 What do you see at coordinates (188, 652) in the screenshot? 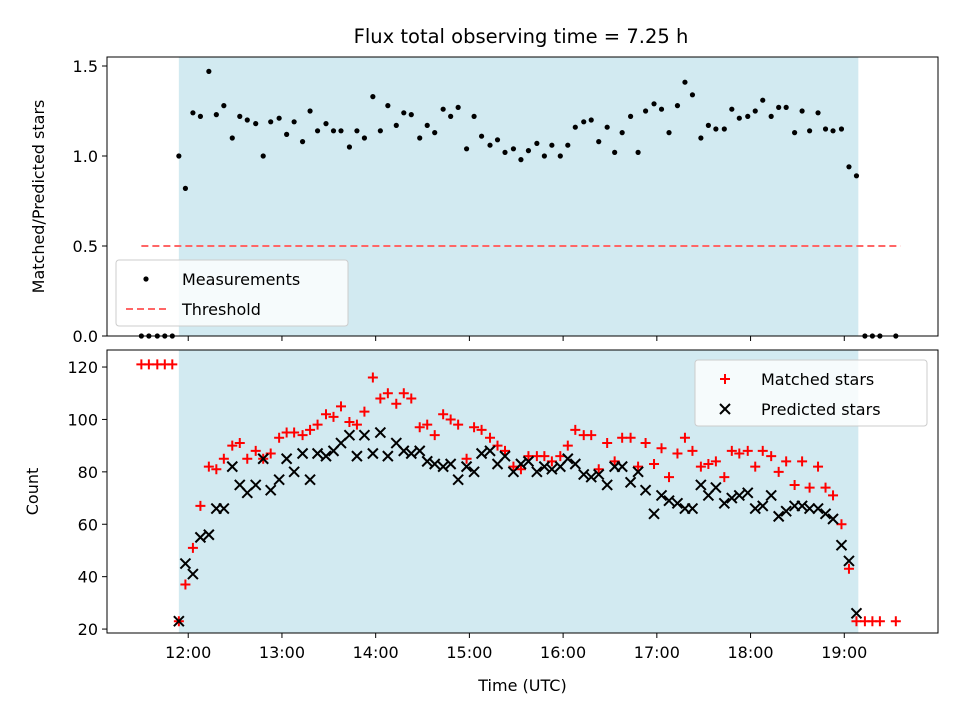
I see `x-tick-label: 12:00` at bounding box center [188, 652].